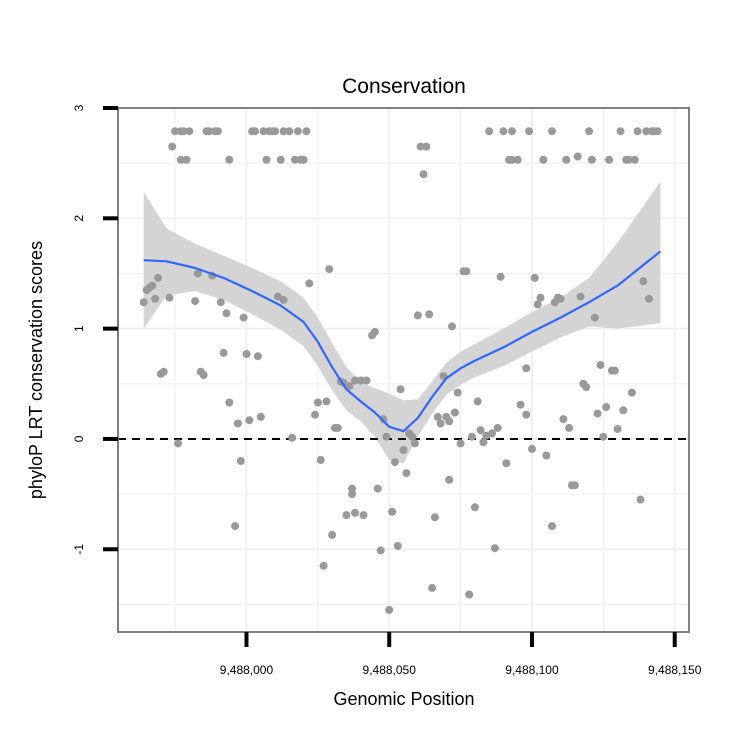  I want to click on y-tick-label: 1, so click(79, 328).